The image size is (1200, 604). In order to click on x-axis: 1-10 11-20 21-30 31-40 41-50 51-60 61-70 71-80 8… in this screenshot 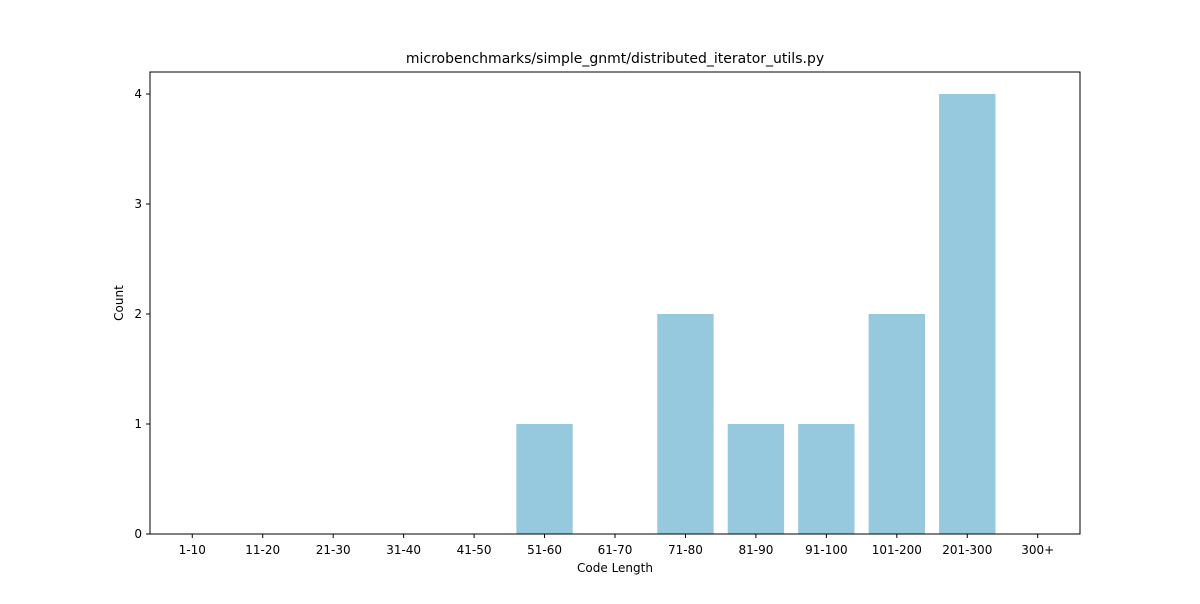, I will do `click(616, 545)`.